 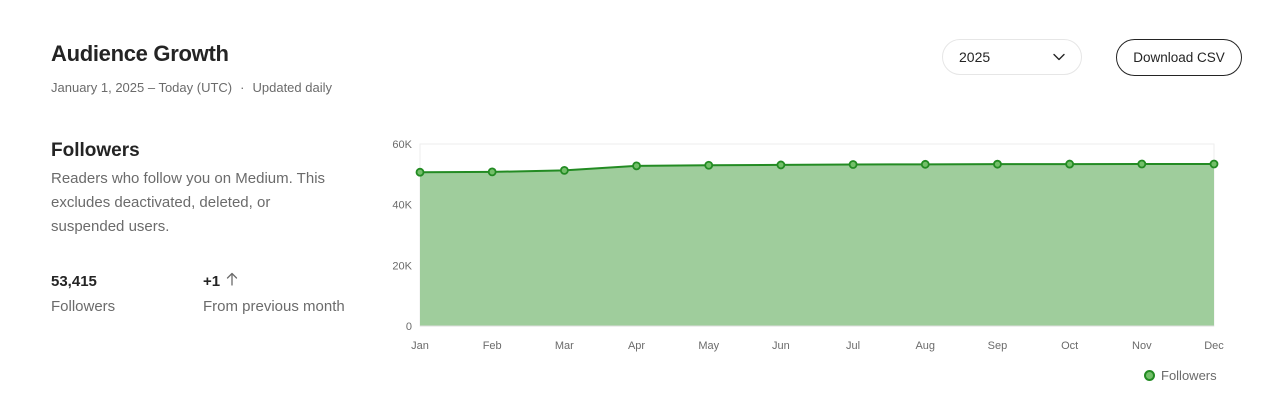 What do you see at coordinates (274, 293) in the screenshot?
I see `change-stat: +1 From previous month` at bounding box center [274, 293].